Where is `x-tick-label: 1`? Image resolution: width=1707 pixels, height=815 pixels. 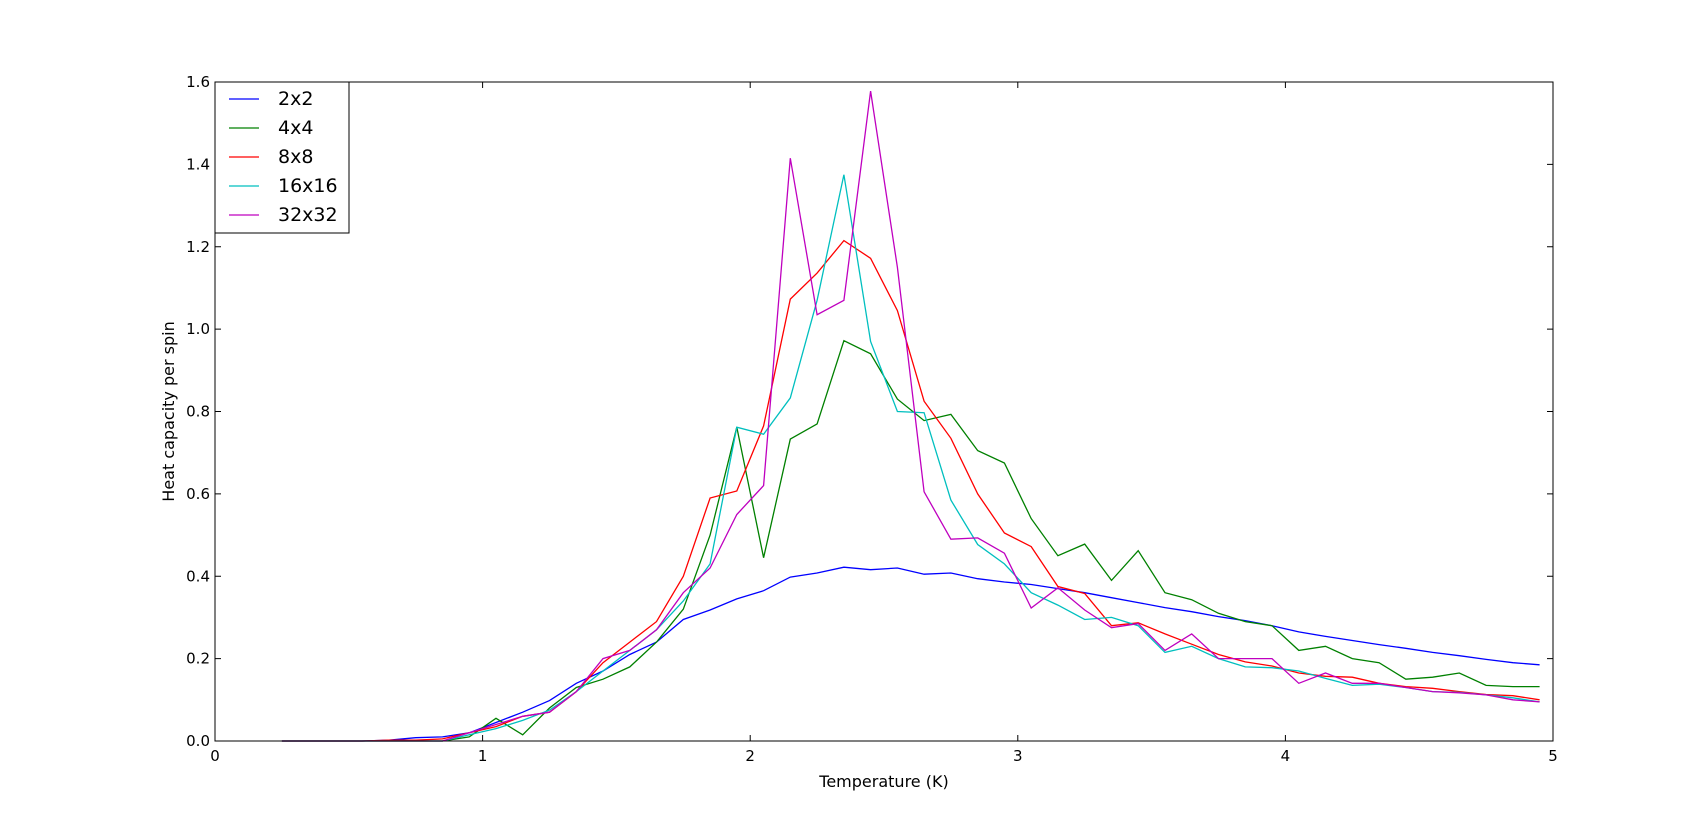 x-tick-label: 1 is located at coordinates (483, 756).